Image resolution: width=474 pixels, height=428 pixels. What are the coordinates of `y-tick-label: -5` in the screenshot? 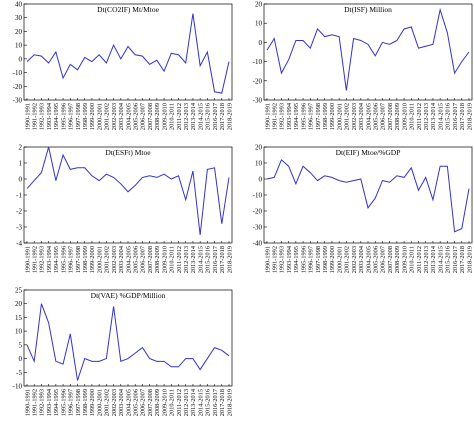 It's located at (19, 373).